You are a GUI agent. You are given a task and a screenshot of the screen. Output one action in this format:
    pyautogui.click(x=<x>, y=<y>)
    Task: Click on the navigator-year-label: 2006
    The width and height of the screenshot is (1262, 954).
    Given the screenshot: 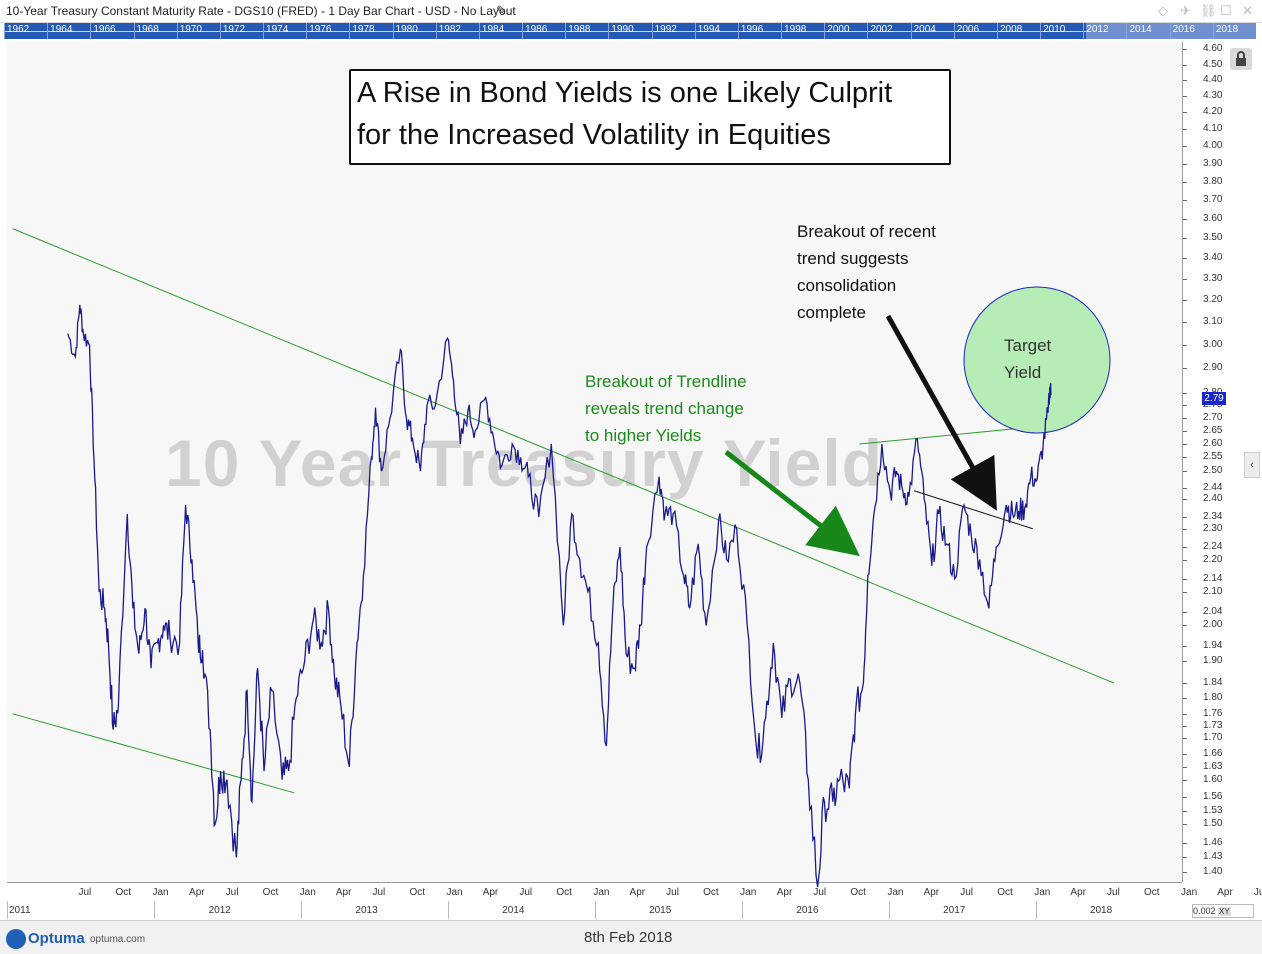 What is the action you would take?
    pyautogui.click(x=968, y=29)
    